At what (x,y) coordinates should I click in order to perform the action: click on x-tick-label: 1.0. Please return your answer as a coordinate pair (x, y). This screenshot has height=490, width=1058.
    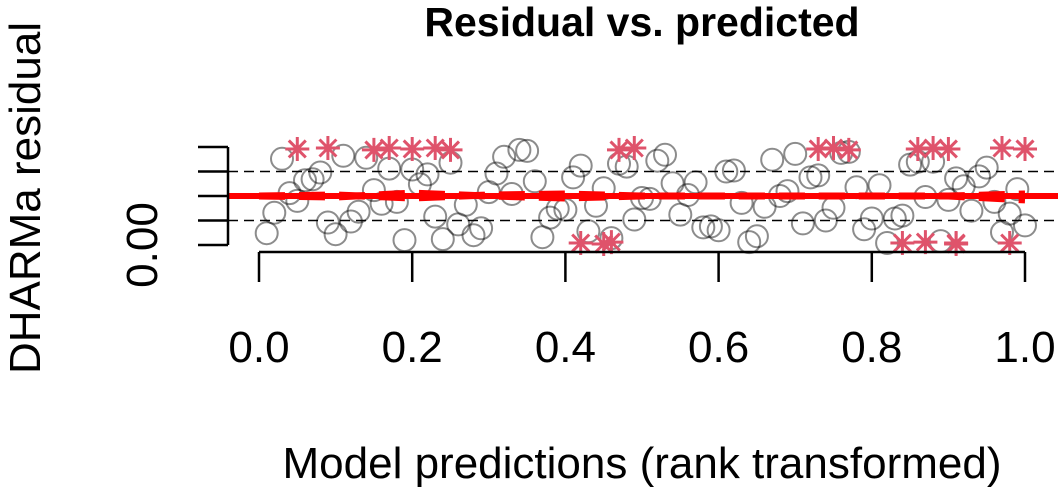
    Looking at the image, I should click on (1024, 347).